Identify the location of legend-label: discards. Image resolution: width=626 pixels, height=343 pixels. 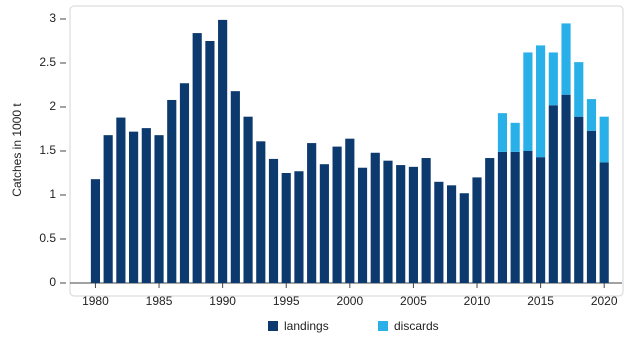
(416, 326).